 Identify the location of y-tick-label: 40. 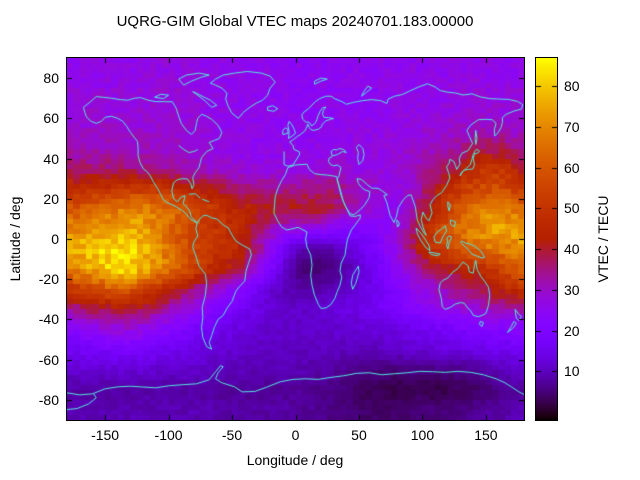
(51, 158).